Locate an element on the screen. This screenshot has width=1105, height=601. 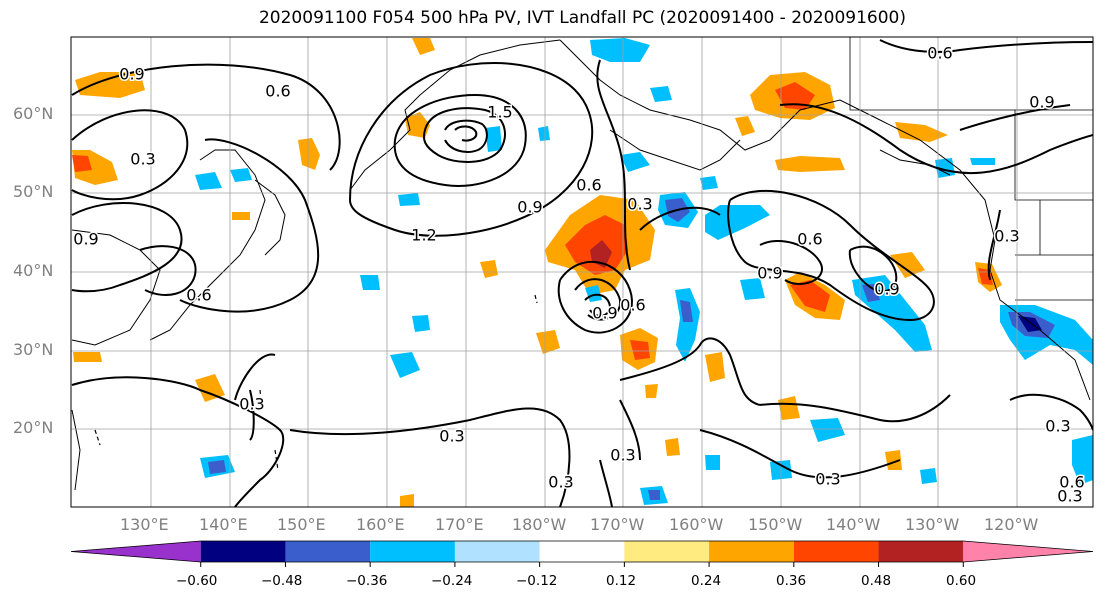
contour-label: 1.5 is located at coordinates (499, 112).